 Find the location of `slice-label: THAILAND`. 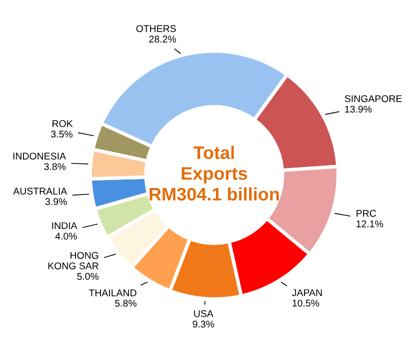

slice-label: THAILAND is located at coordinates (112, 293).